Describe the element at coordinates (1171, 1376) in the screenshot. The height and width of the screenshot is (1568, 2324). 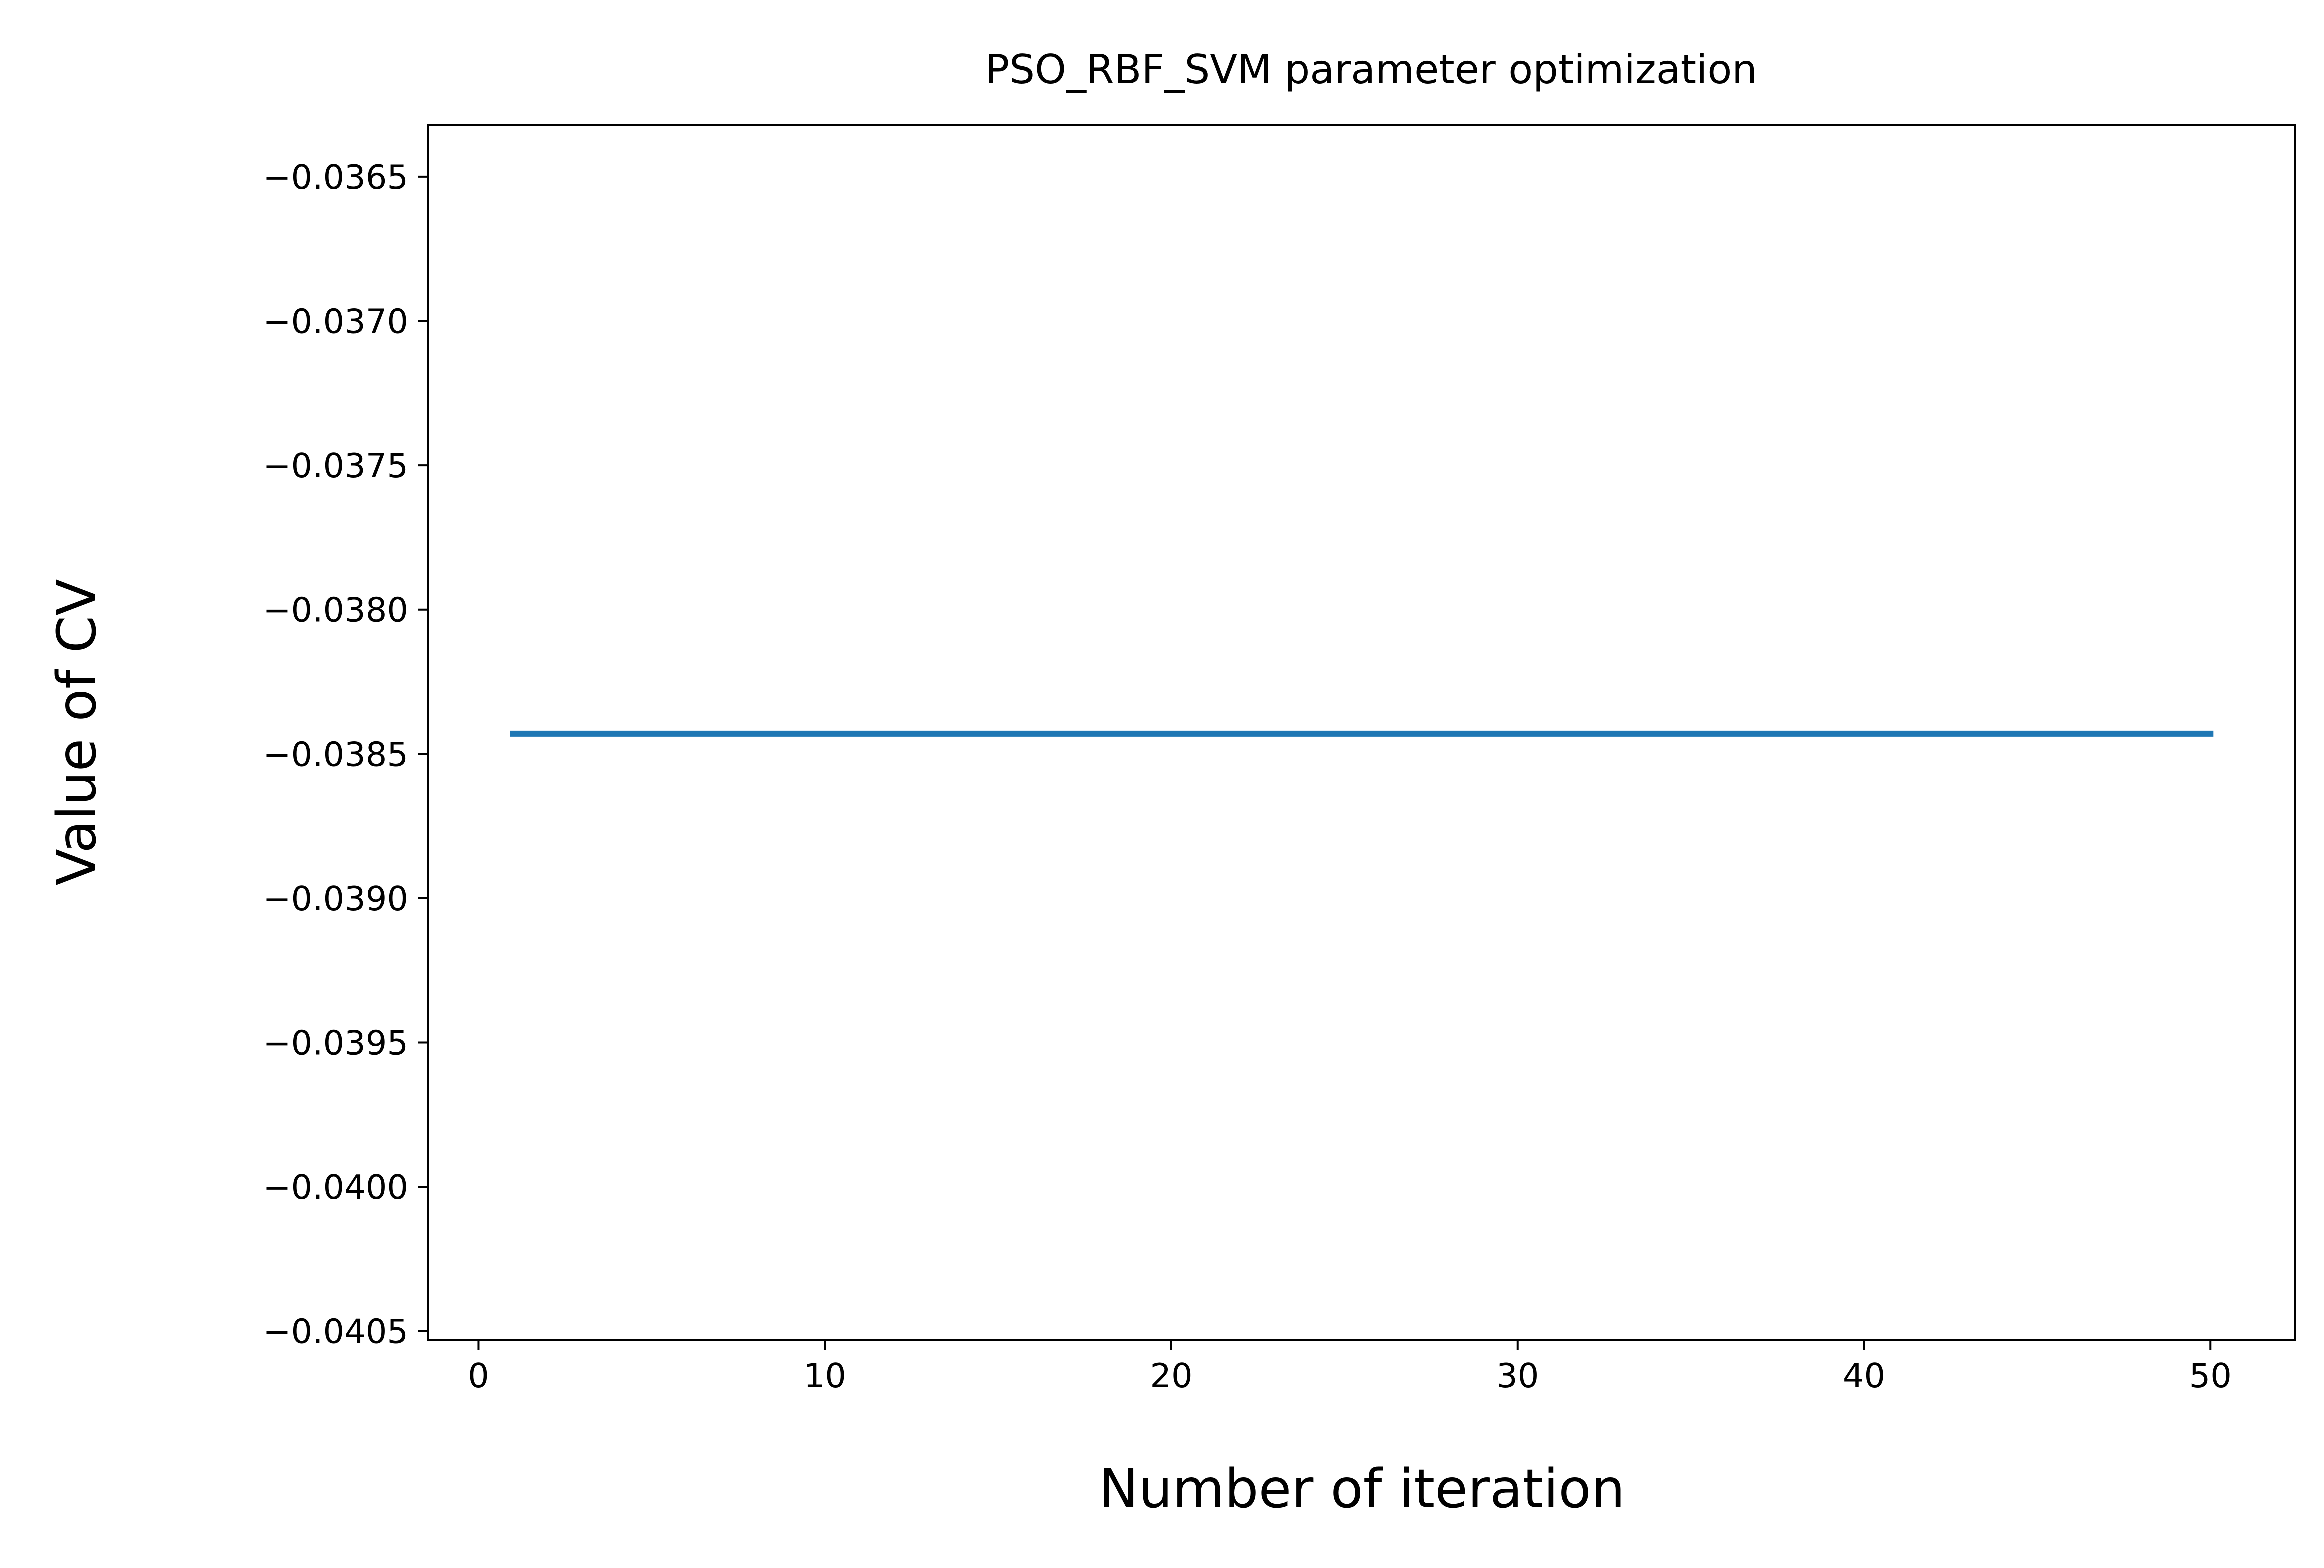
I see `x-tick-label: 20` at that location.